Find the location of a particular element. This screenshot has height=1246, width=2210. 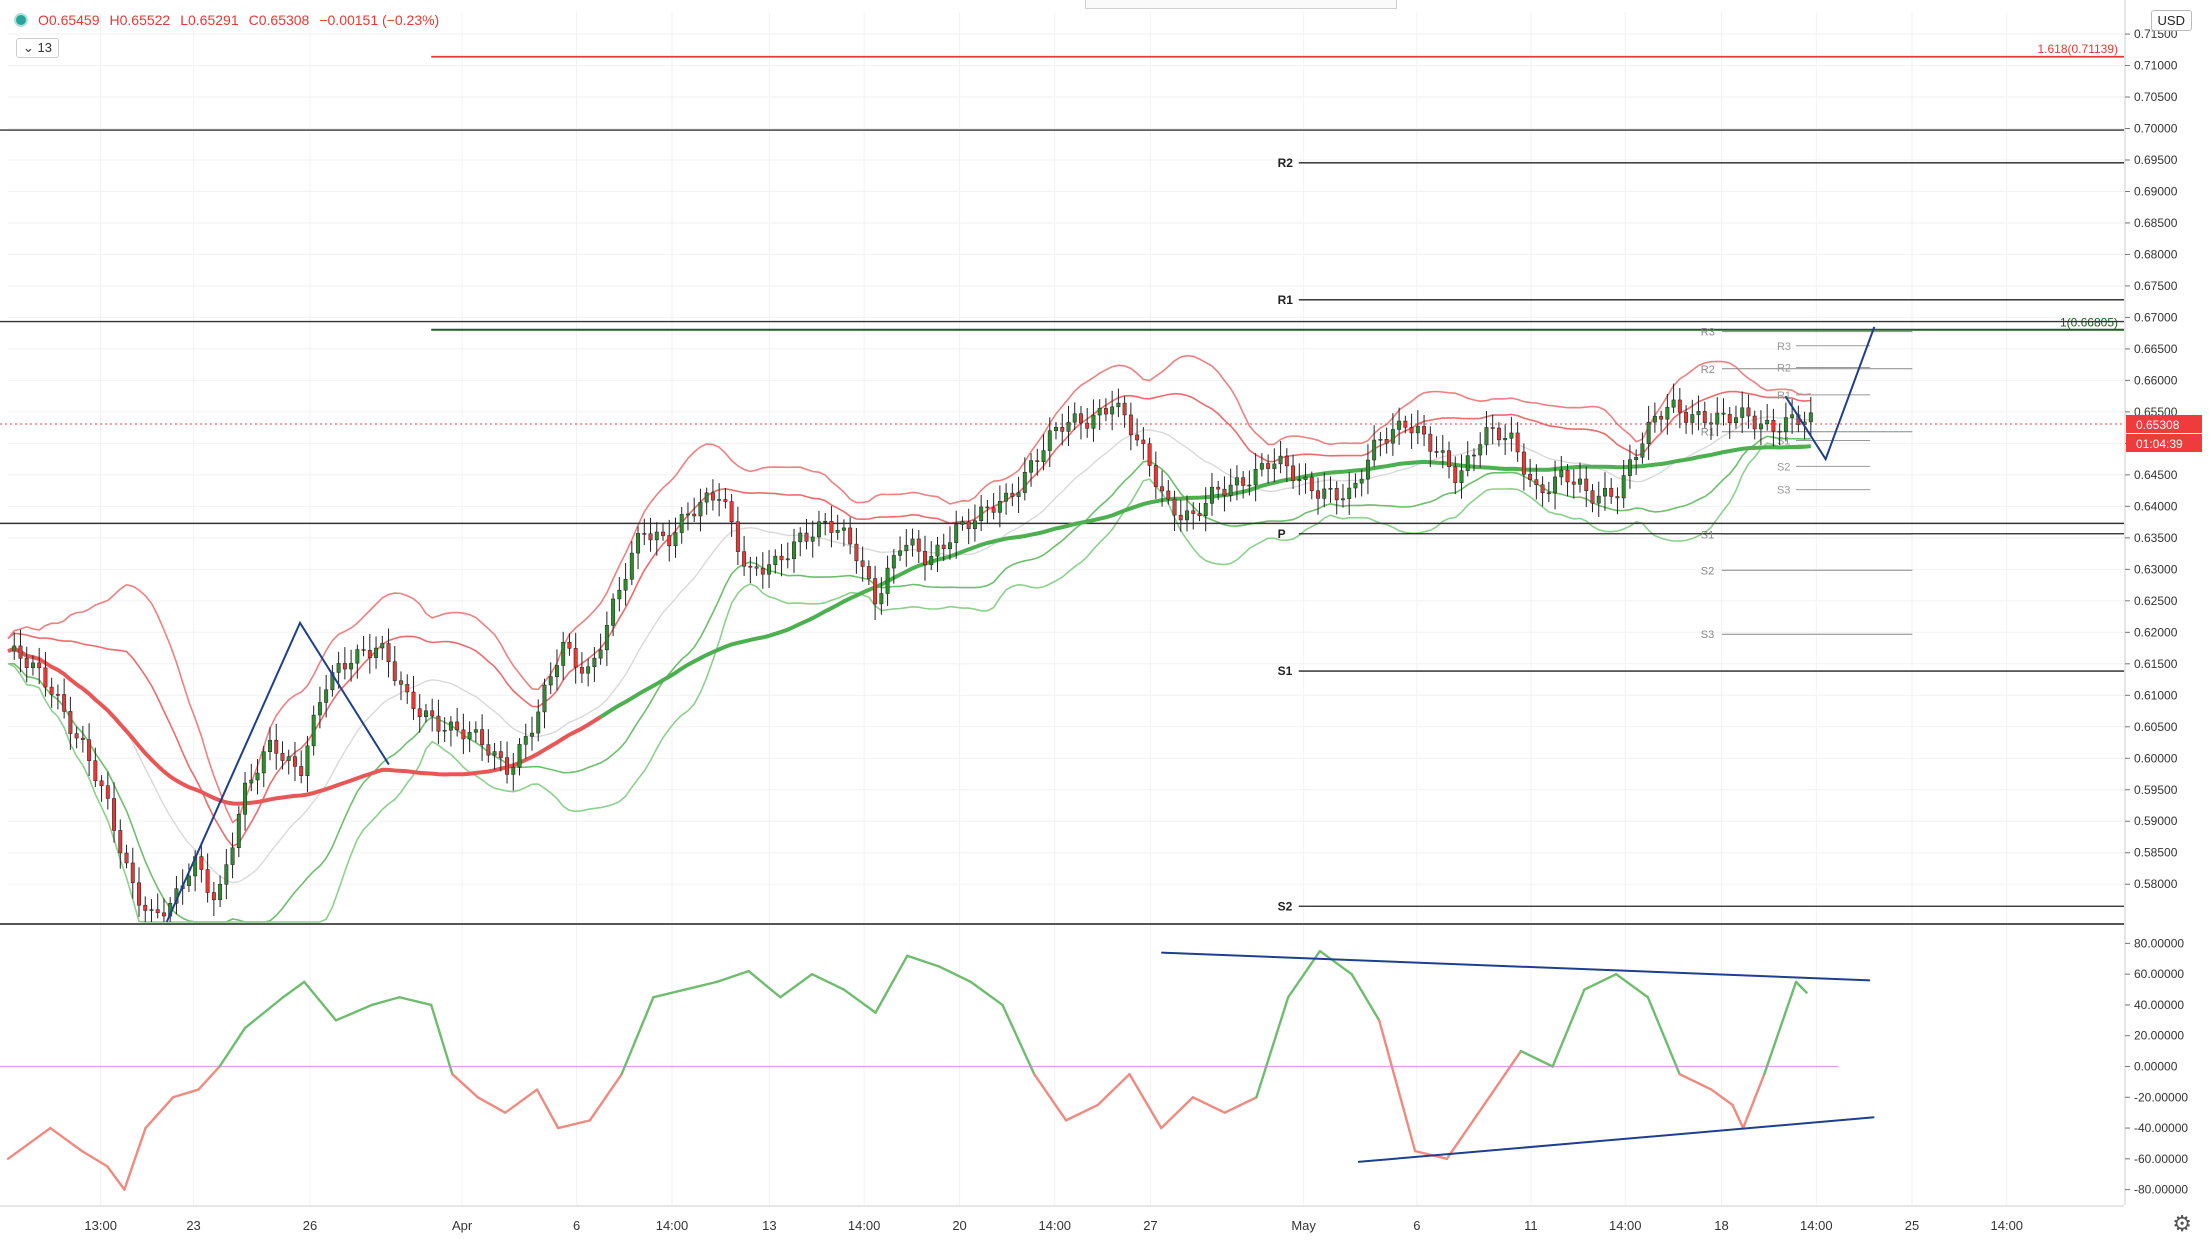

ohlc-high: H0.65522 is located at coordinates (140, 20).